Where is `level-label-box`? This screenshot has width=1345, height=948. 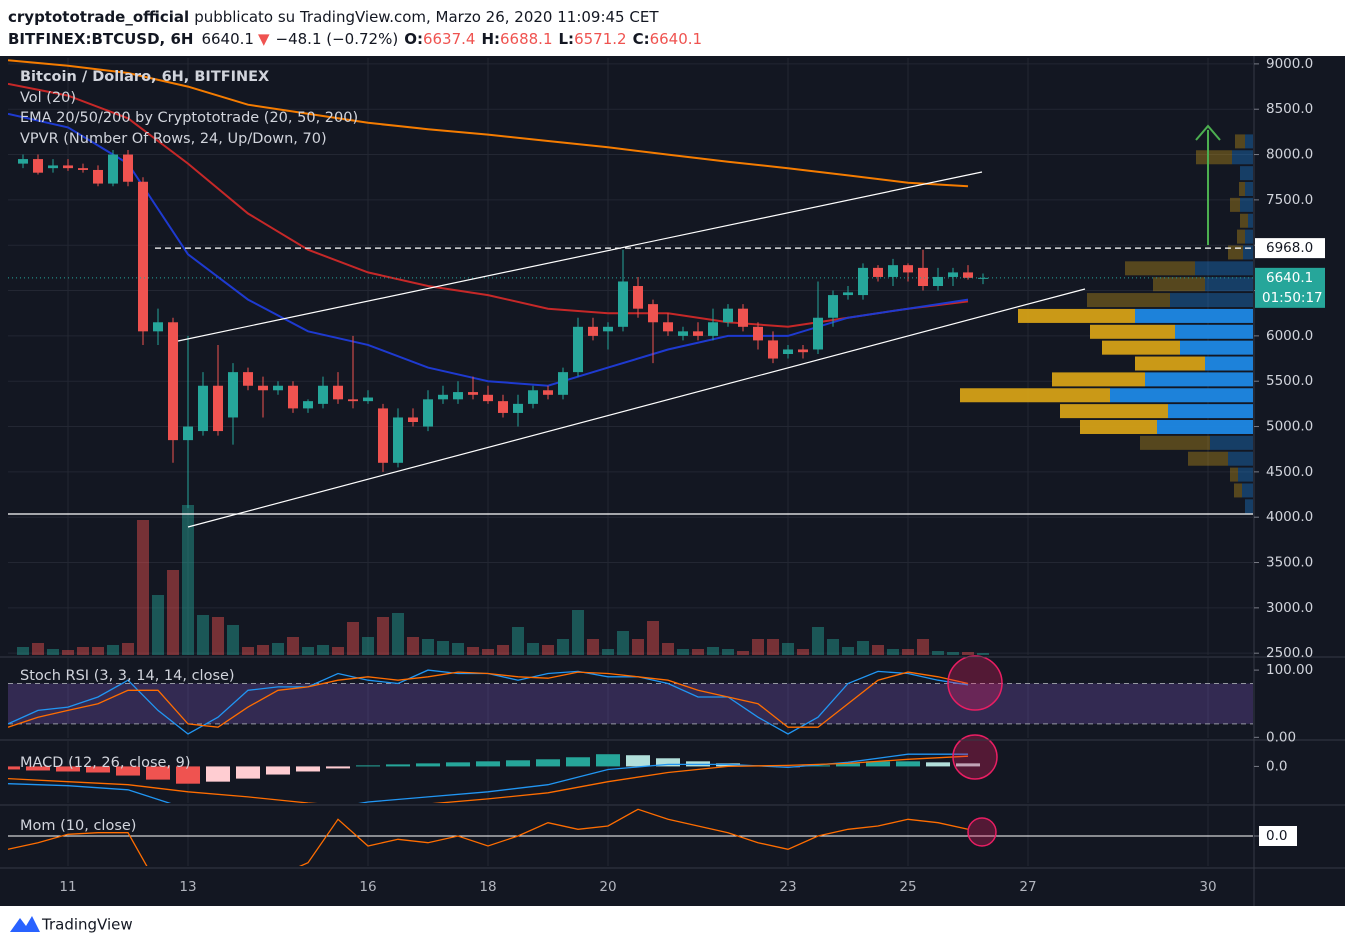
level-label-box is located at coordinates (1290, 248).